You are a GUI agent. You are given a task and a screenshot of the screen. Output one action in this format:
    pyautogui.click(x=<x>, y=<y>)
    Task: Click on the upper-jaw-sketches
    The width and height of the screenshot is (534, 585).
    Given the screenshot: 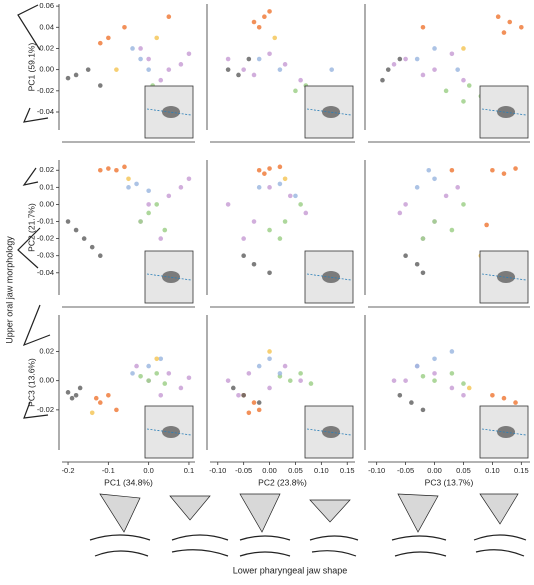 What is the action you would take?
    pyautogui.click(x=34, y=211)
    